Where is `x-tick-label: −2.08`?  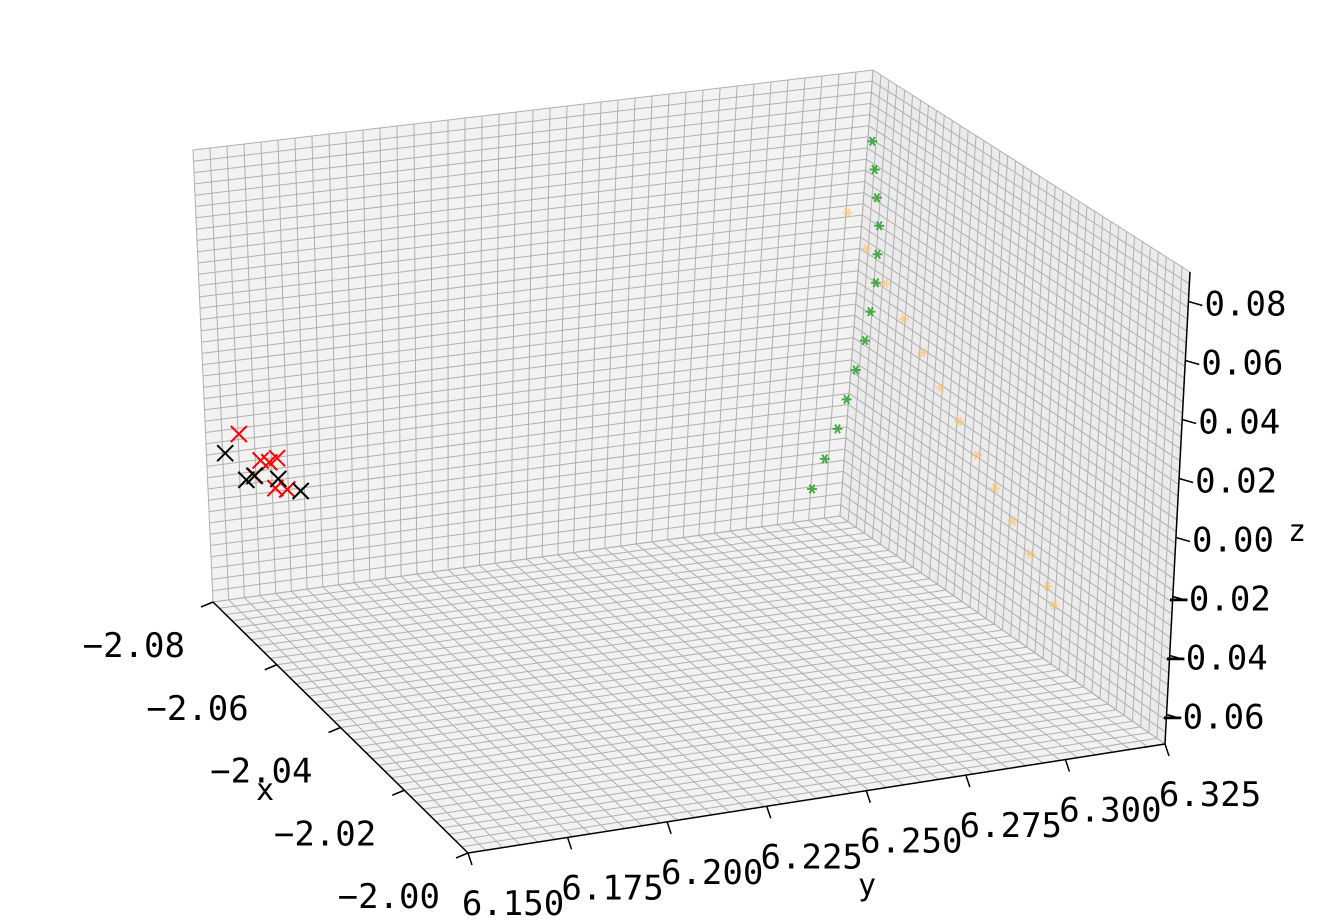
x-tick-label: −2.08 is located at coordinates (134, 646).